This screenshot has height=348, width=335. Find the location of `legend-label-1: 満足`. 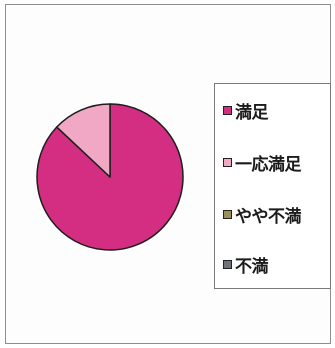

legend-label-1: 満足 is located at coordinates (252, 113).